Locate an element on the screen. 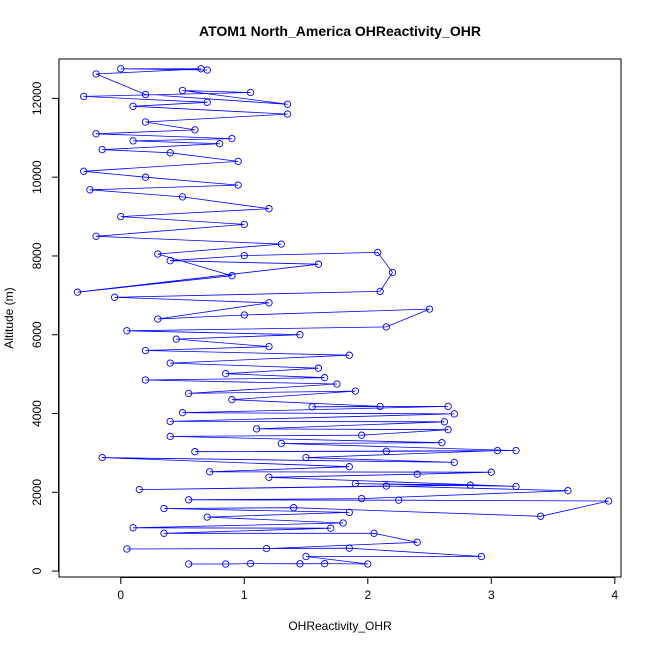  y-tick-label: 6000 is located at coordinates (37, 334).